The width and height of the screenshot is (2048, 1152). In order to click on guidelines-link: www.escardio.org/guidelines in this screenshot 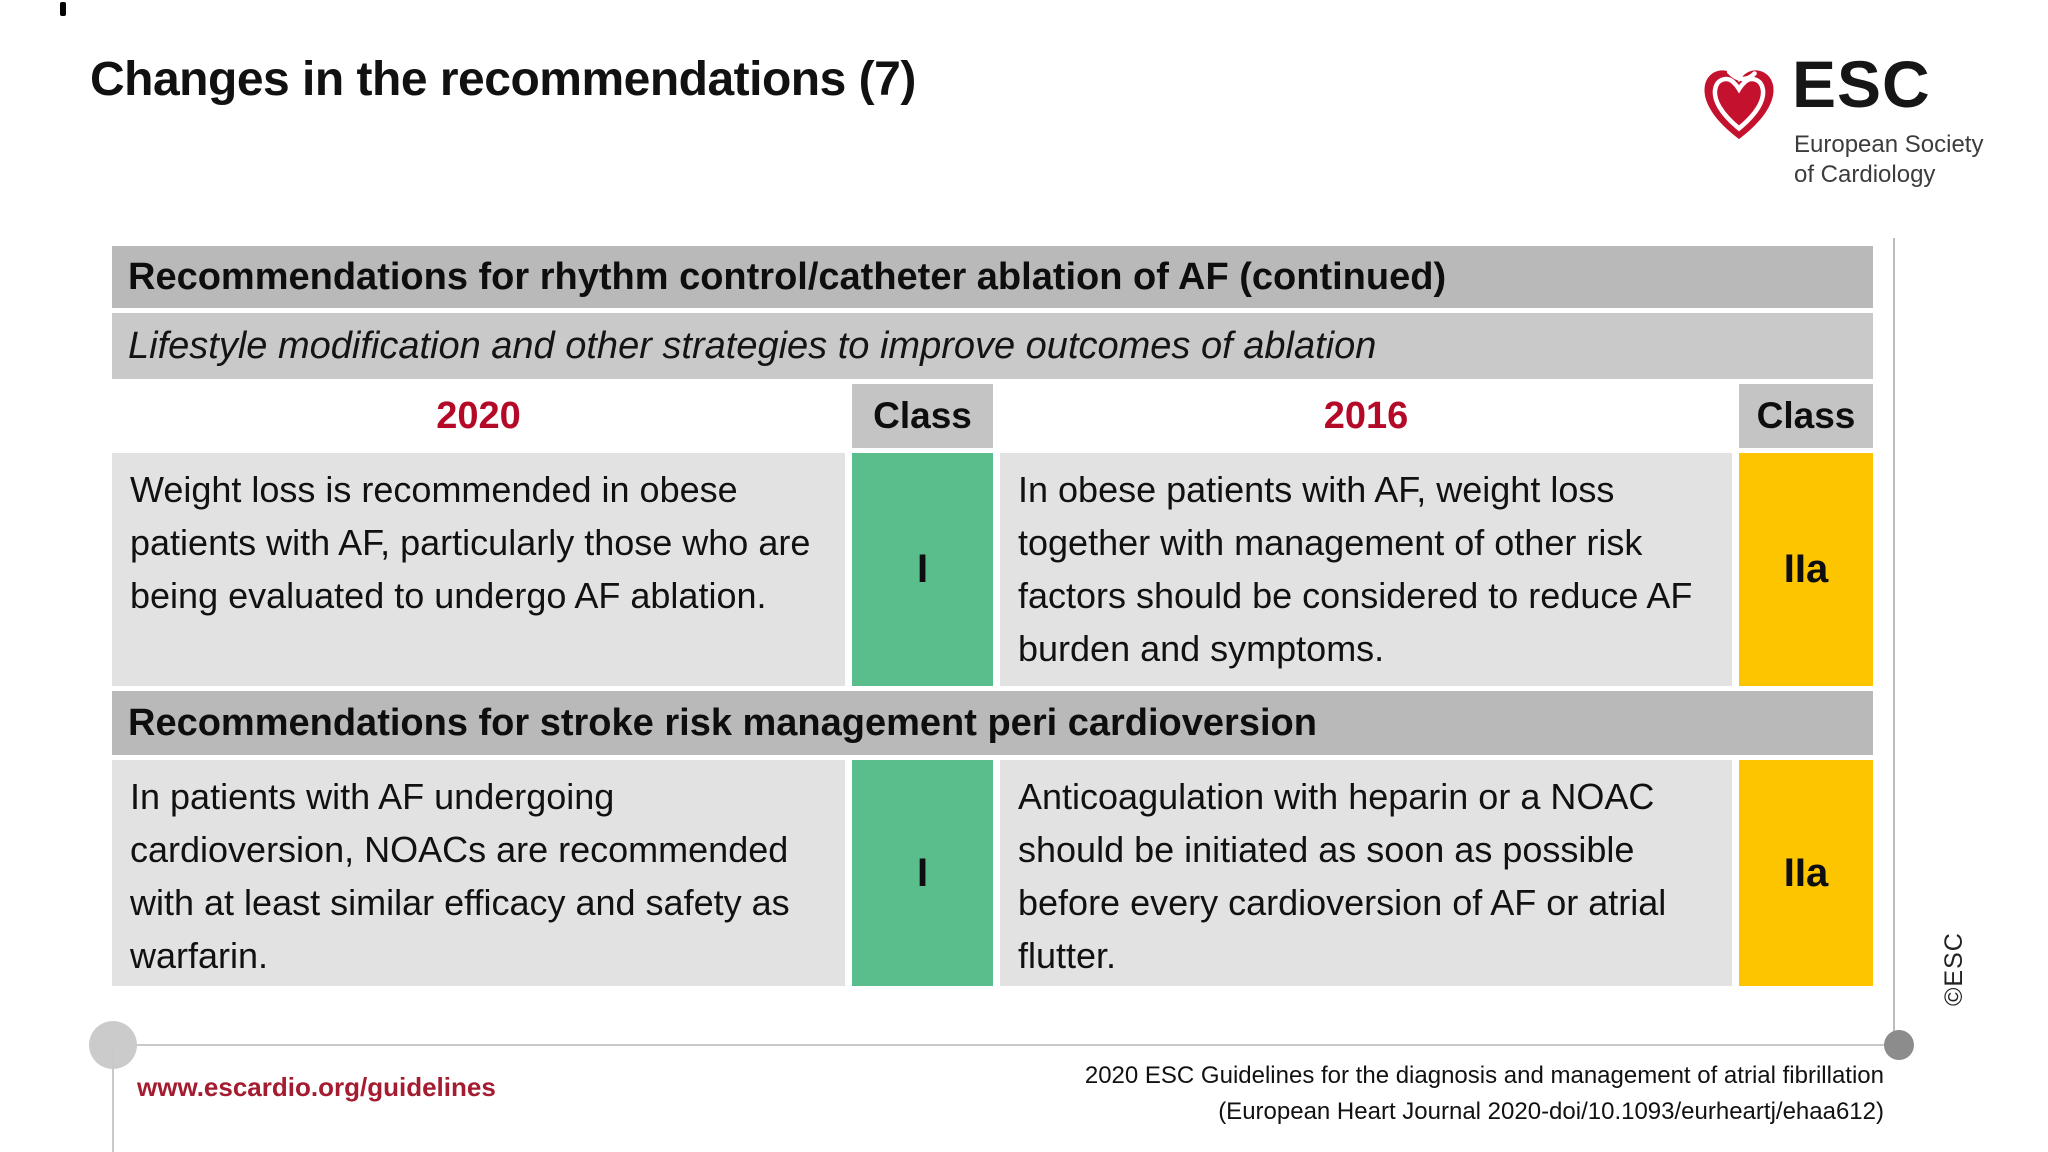, I will do `click(316, 1087)`.